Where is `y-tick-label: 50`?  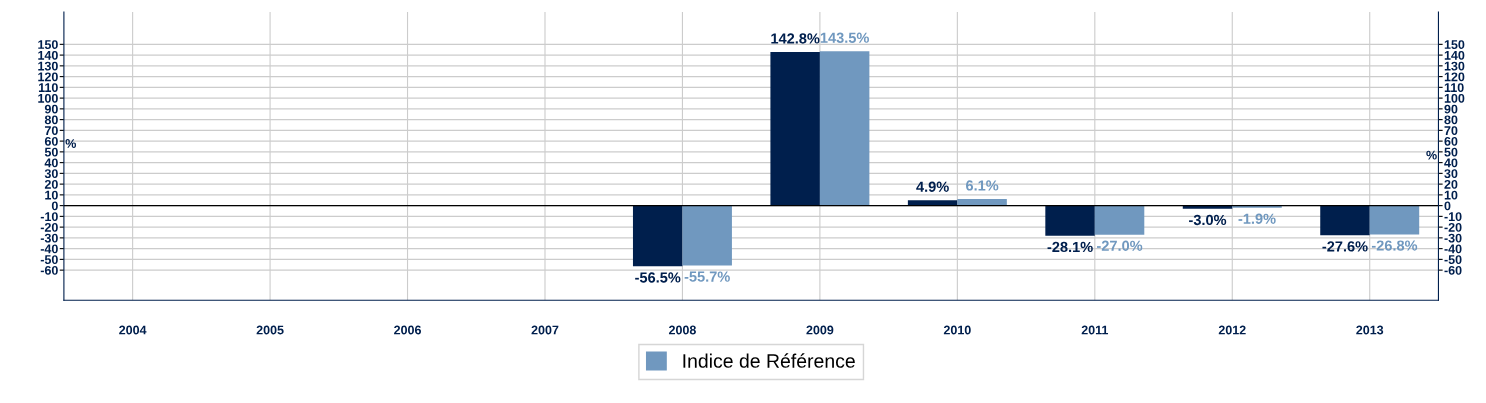
y-tick-label: 50 is located at coordinates (51, 152).